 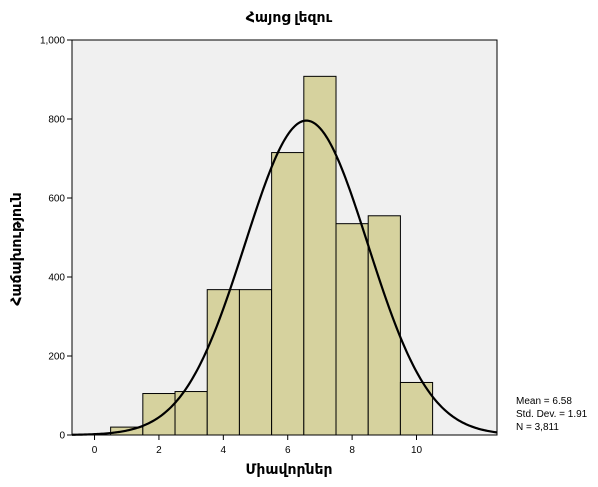 I want to click on y-tick-label: 600, so click(x=56, y=199).